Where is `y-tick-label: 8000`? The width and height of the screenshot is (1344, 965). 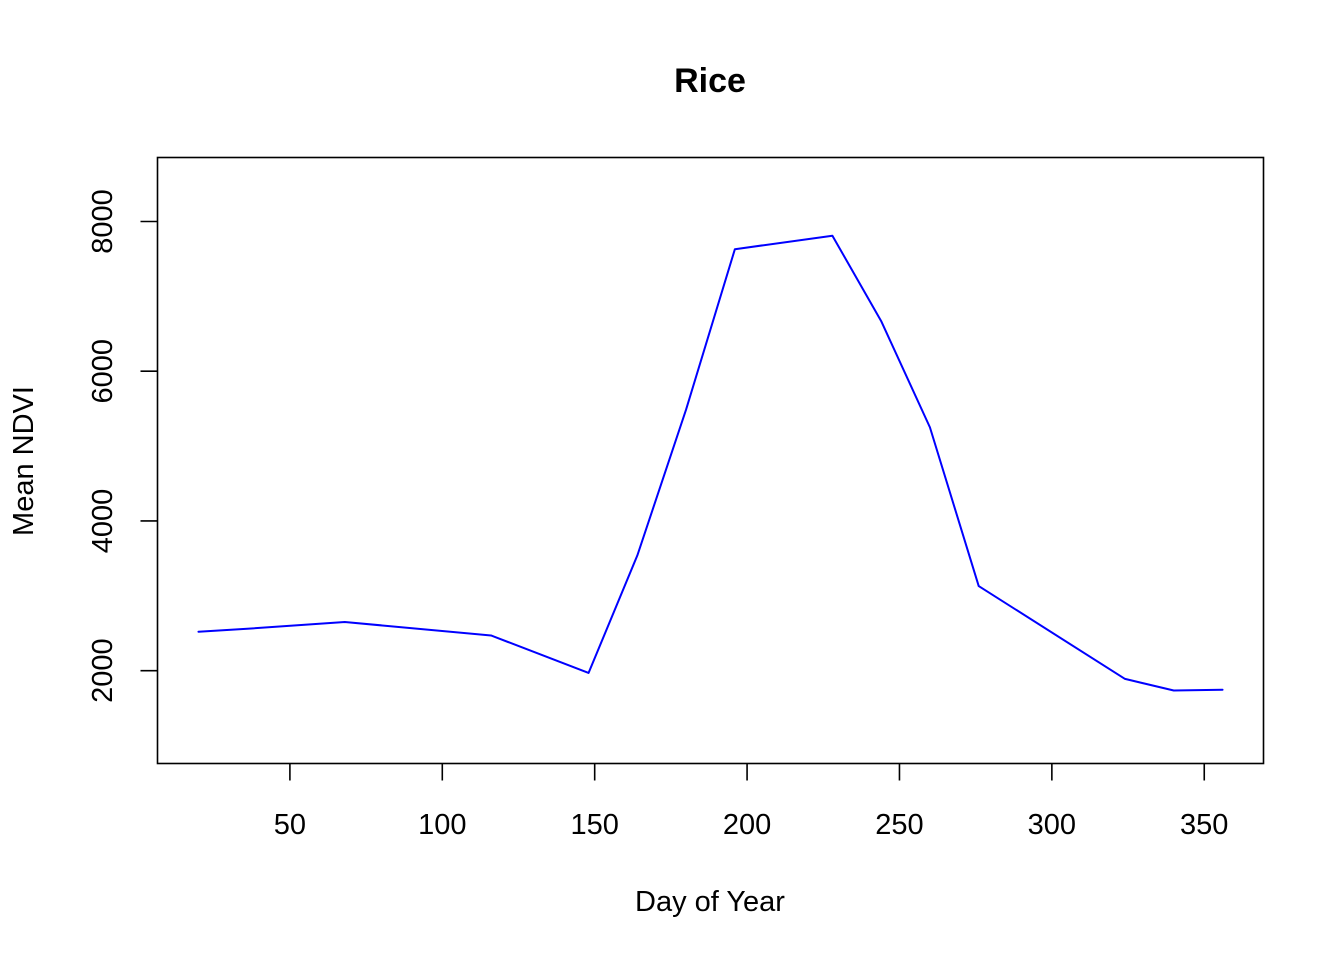
y-tick-label: 8000 is located at coordinates (103, 221).